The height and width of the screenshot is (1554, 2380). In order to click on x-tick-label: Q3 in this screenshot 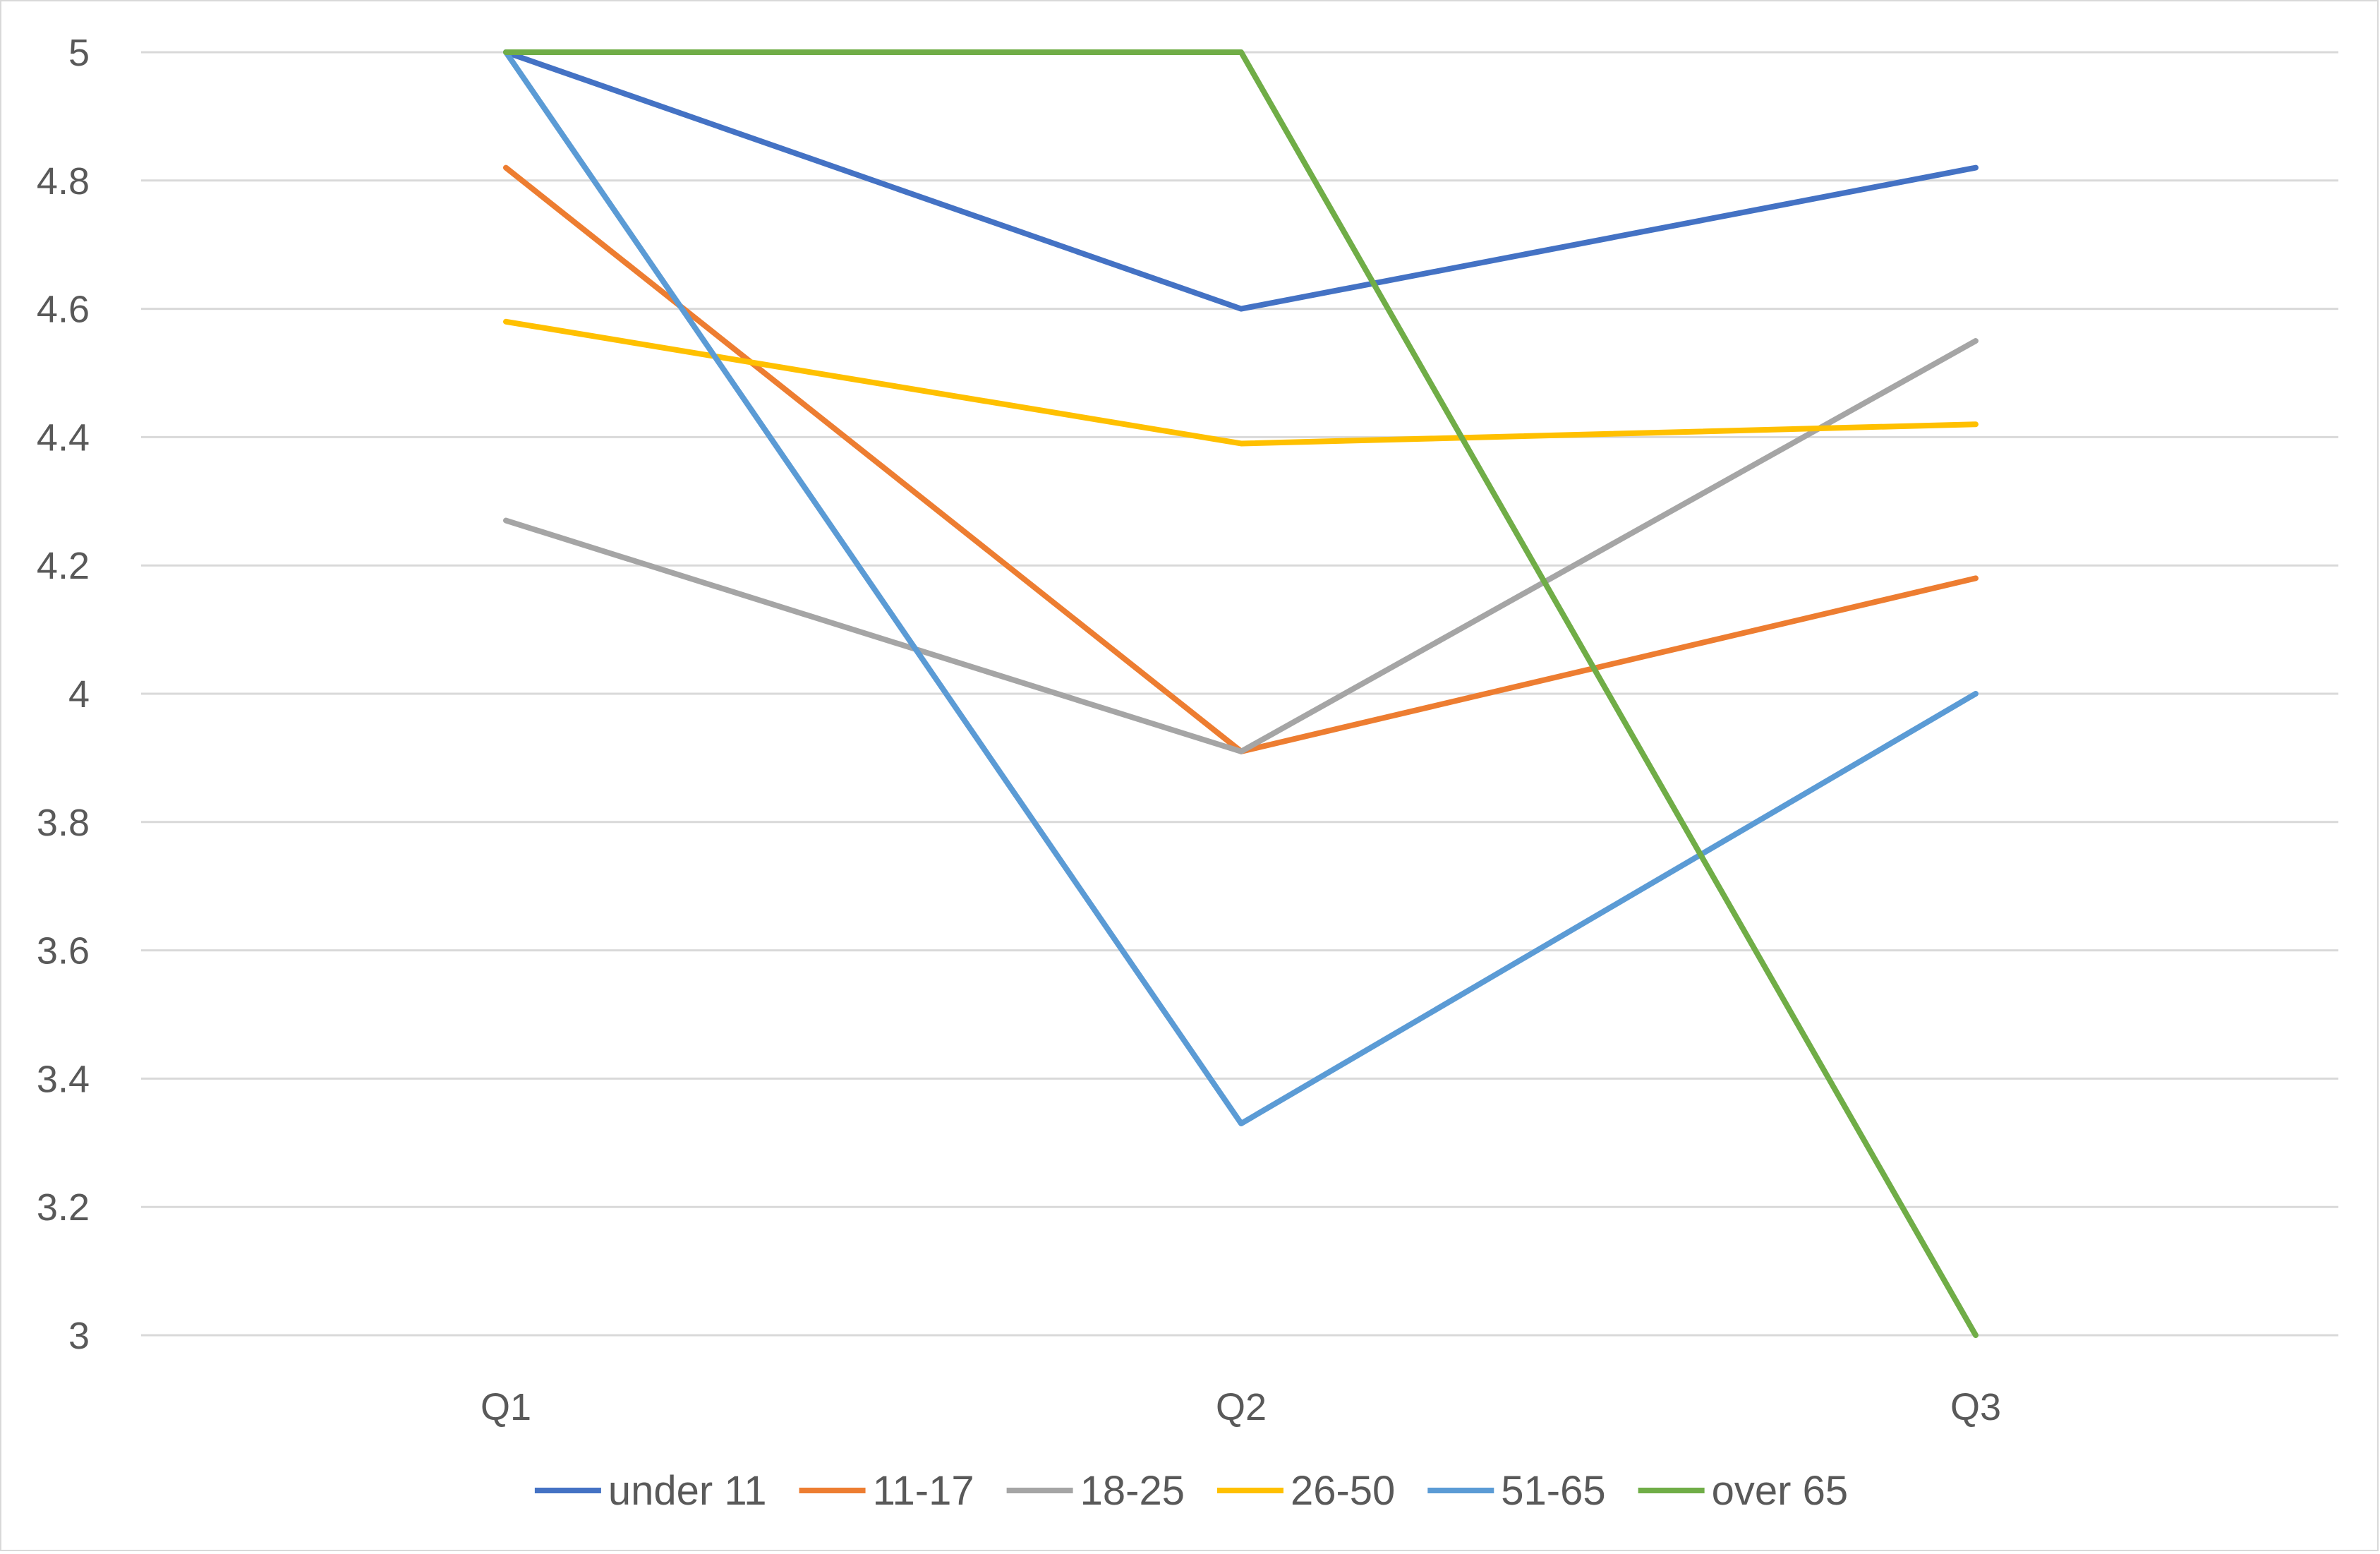, I will do `click(1976, 1407)`.